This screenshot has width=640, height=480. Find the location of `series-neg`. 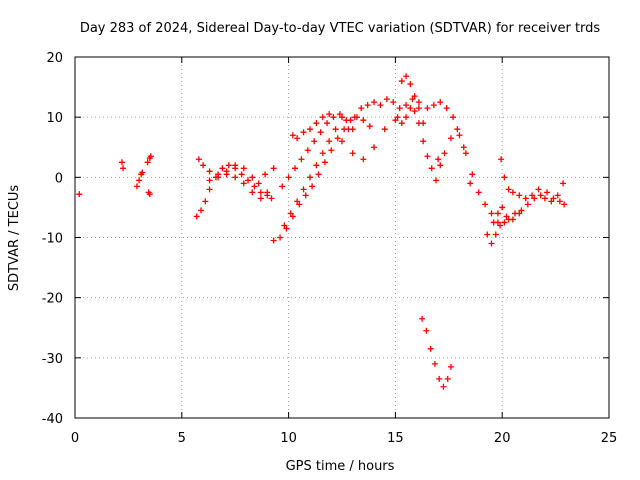

series-neg is located at coordinates (436, 352).